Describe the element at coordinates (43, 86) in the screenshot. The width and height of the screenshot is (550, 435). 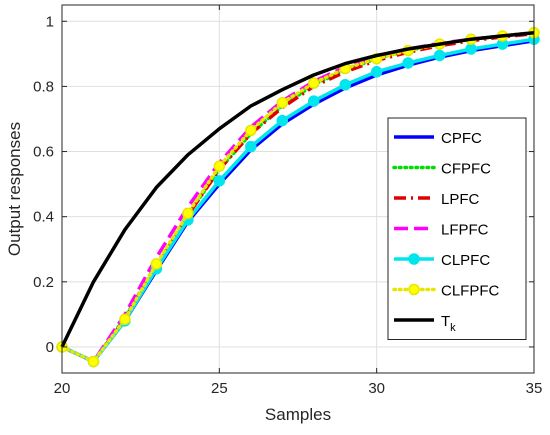
I see `y-tick-label: 0.8` at that location.